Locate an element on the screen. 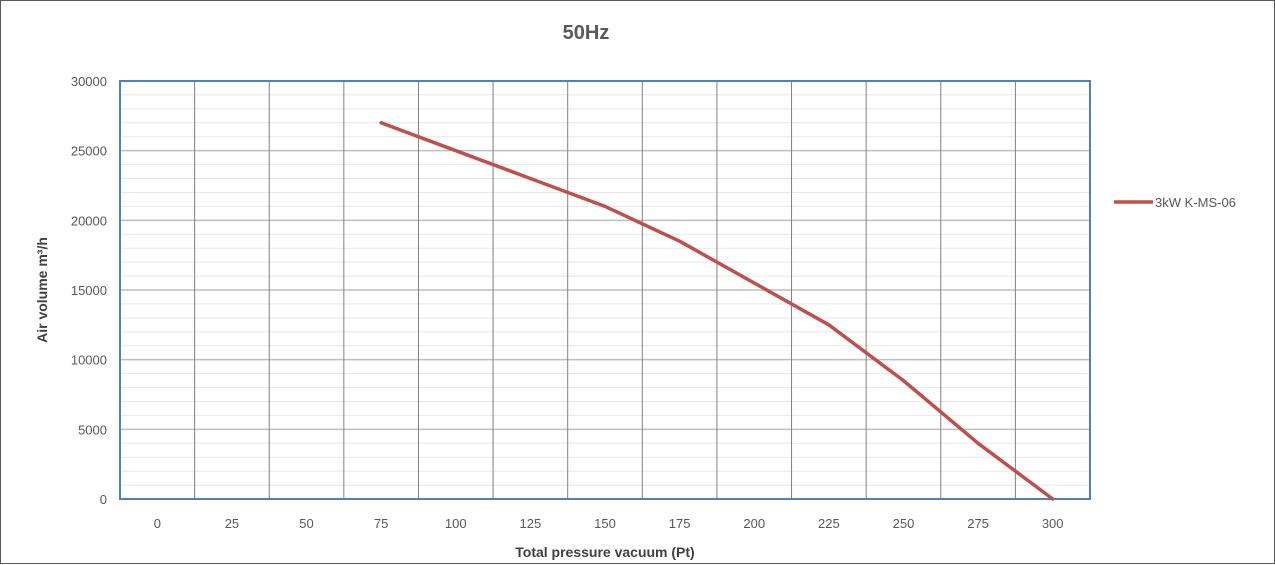 This screenshot has height=565, width=1275. x-tick-label: 300 is located at coordinates (1053, 523).